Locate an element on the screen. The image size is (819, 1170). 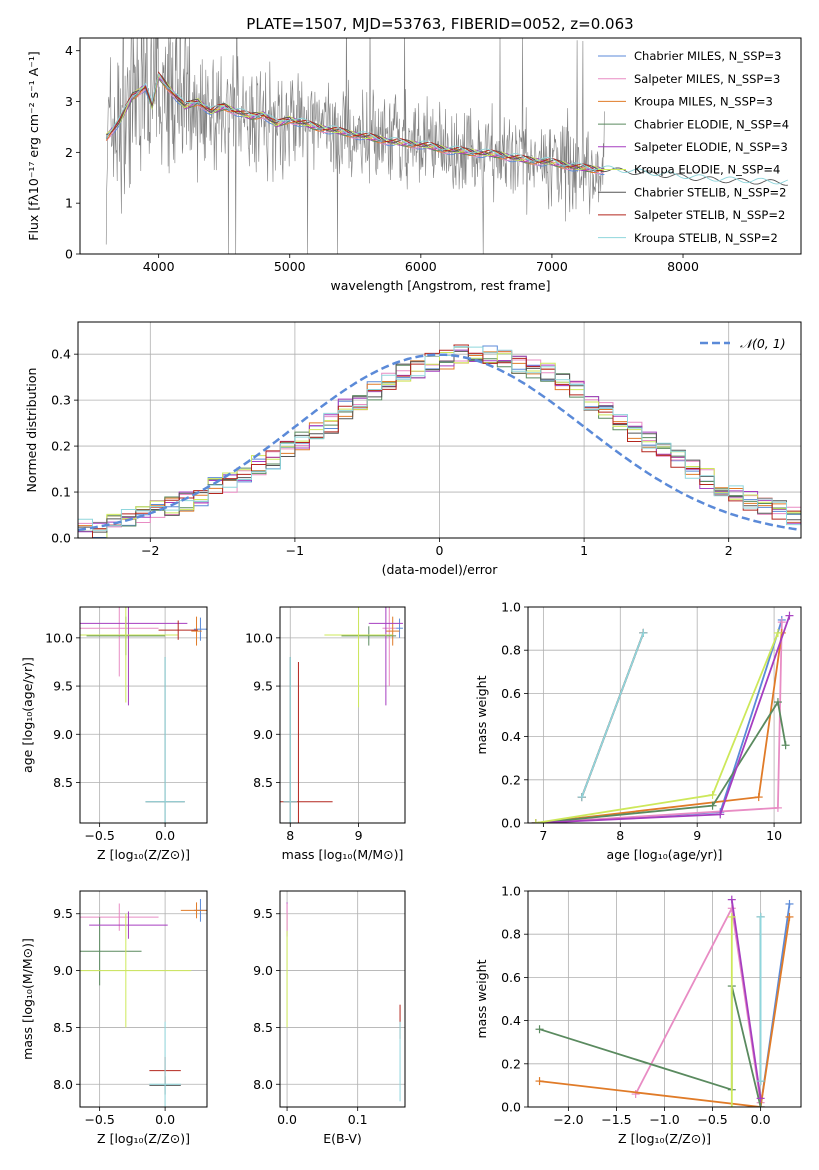
x-axis-label: age [log₁₀(age/yr)] is located at coordinates (665, 854).